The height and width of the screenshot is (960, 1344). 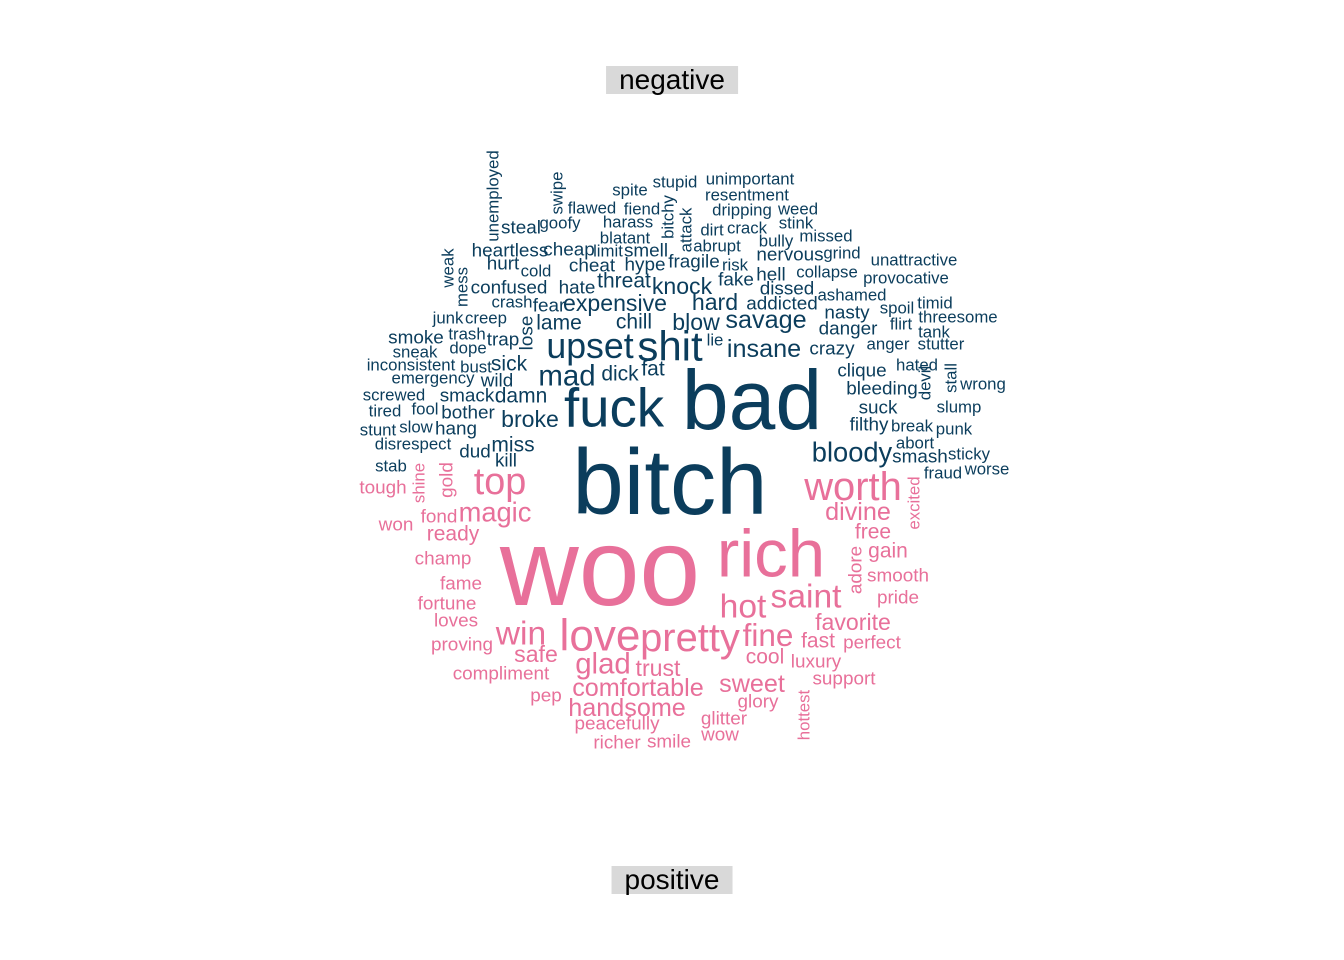 What do you see at coordinates (620, 374) in the screenshot?
I see `word-negative-dick: dick` at bounding box center [620, 374].